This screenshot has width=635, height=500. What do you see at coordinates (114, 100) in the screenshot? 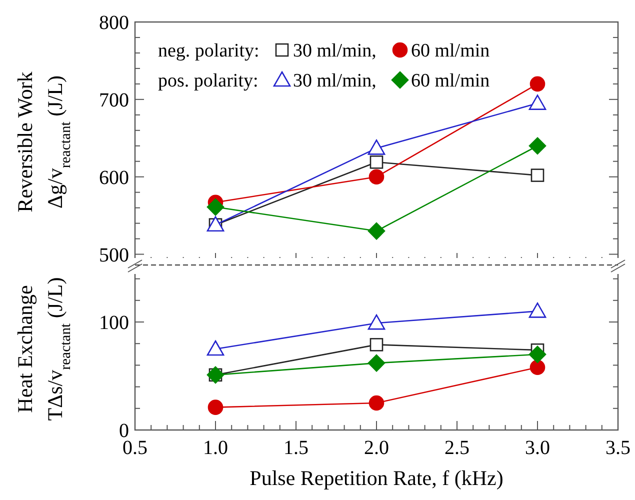
I see `y-tick-label: 700` at bounding box center [114, 100].